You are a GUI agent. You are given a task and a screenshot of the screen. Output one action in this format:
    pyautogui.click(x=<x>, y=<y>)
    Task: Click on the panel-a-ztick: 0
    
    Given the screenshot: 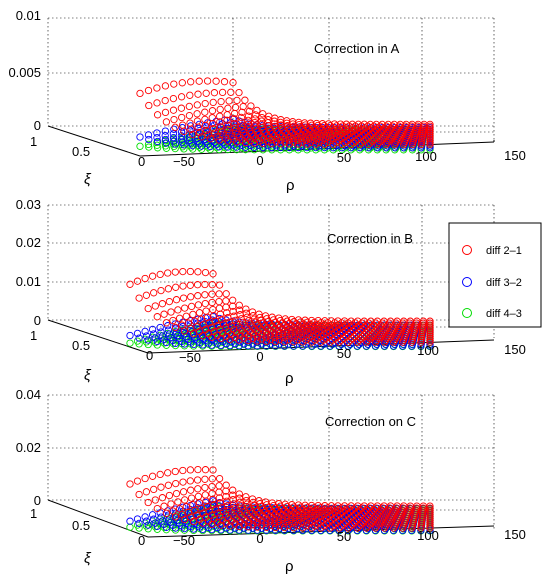 What is the action you would take?
    pyautogui.click(x=37, y=125)
    